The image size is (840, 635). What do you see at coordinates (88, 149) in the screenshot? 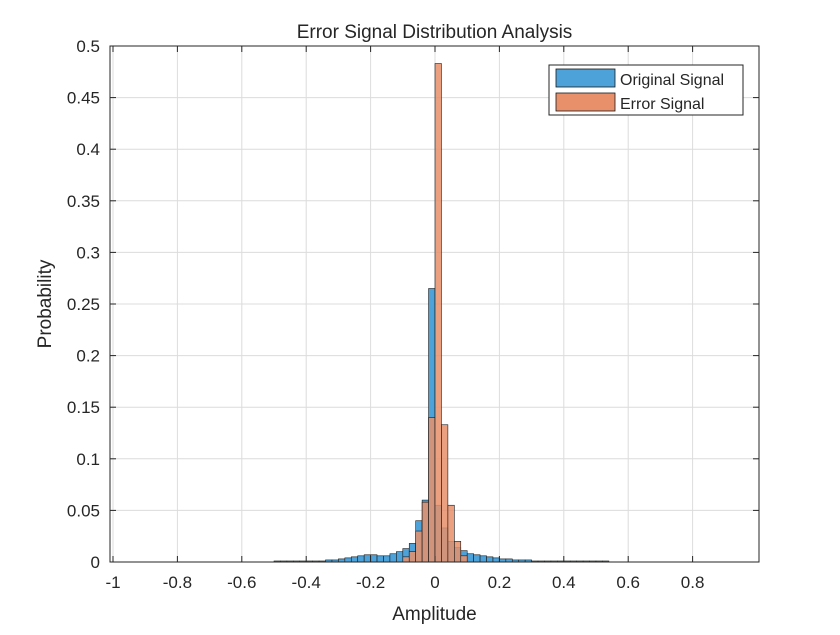
I see `y-tick-label: 0.4` at bounding box center [88, 149].